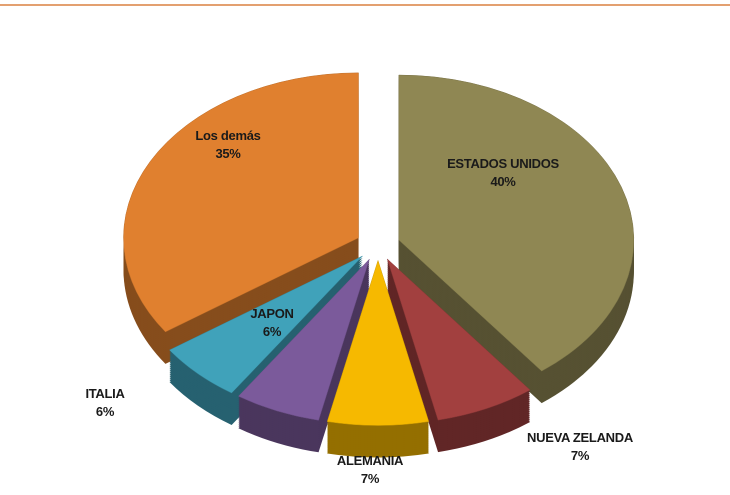 The image size is (730, 495). What do you see at coordinates (227, 144) in the screenshot?
I see `data-label: Los demás 35%` at bounding box center [227, 144].